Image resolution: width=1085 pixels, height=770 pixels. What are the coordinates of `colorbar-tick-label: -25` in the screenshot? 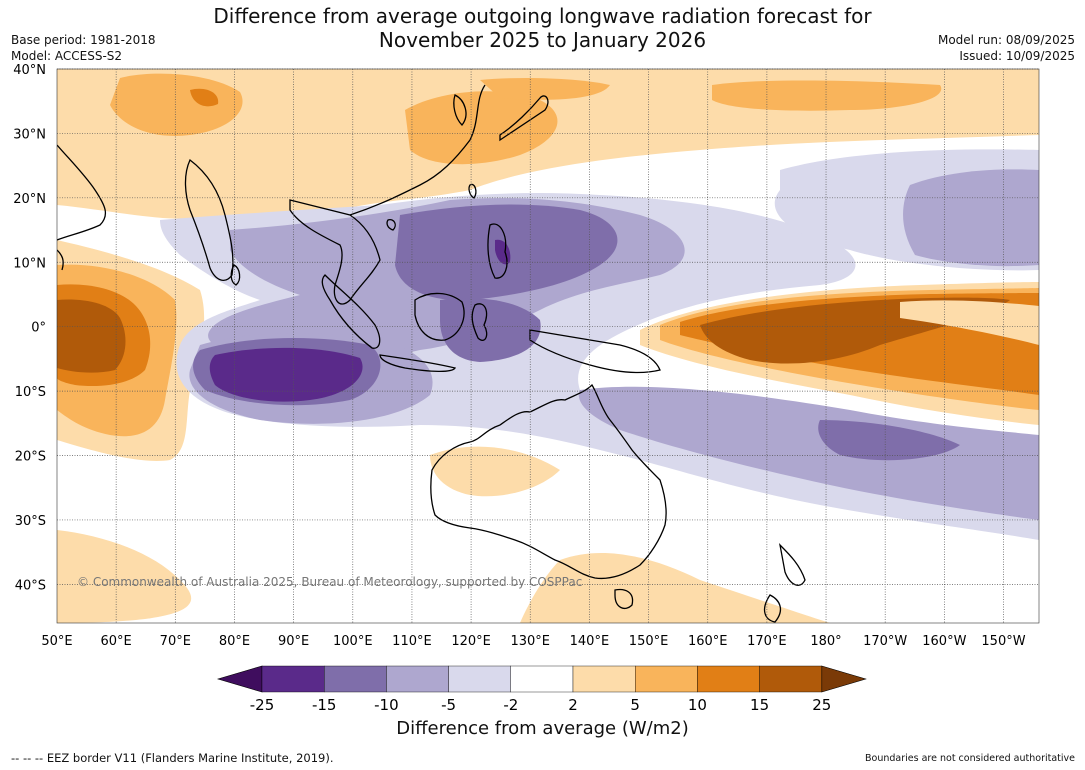 It's located at (262, 705).